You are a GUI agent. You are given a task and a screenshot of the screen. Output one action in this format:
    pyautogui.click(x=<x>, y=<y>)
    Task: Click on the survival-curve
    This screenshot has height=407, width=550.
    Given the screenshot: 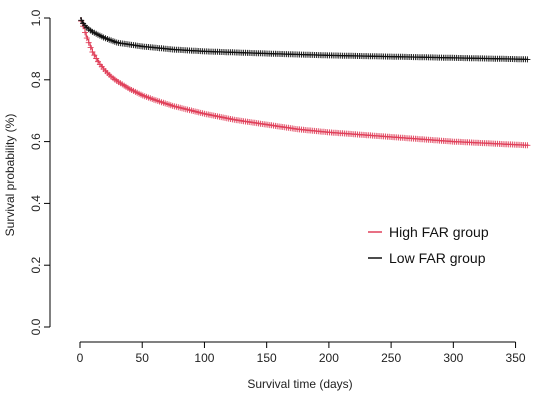 What is the action you would take?
    pyautogui.click(x=304, y=38)
    